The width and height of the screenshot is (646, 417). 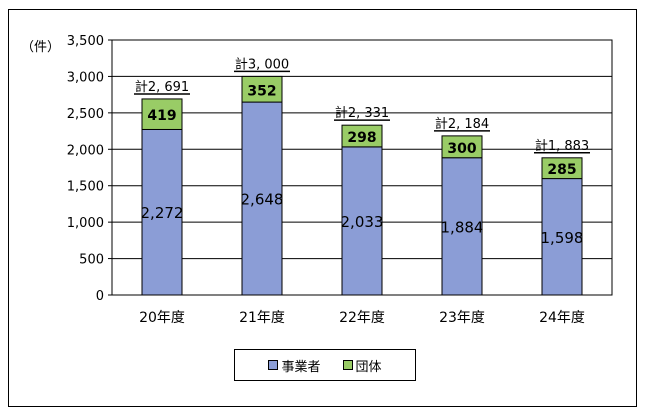 I want to click on data-label: 300, so click(x=461, y=149).